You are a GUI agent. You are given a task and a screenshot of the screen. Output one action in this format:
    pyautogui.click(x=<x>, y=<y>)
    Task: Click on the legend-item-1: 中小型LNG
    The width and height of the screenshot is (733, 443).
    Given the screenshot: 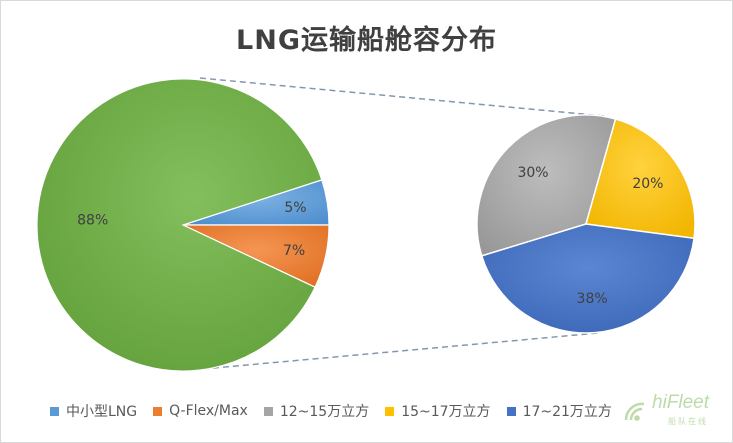 What is the action you would take?
    pyautogui.click(x=93, y=411)
    